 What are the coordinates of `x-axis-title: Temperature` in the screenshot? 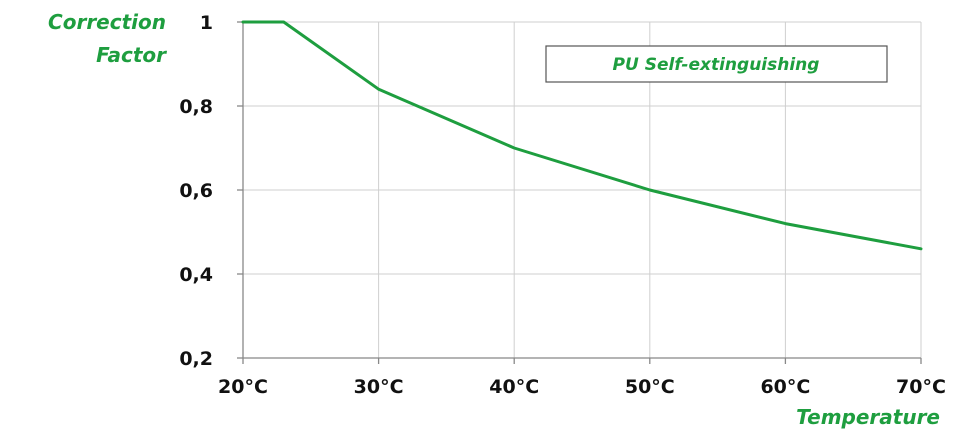 It's located at (868, 417).